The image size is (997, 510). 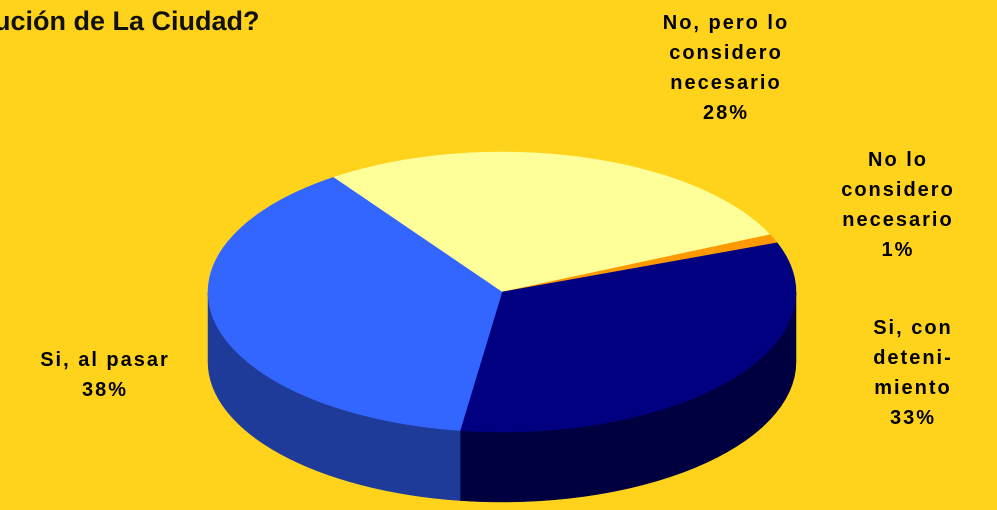 I want to click on slice-label-no-pero-lo-considero: No, pero lo considero necesario 28%, so click(x=726, y=68).